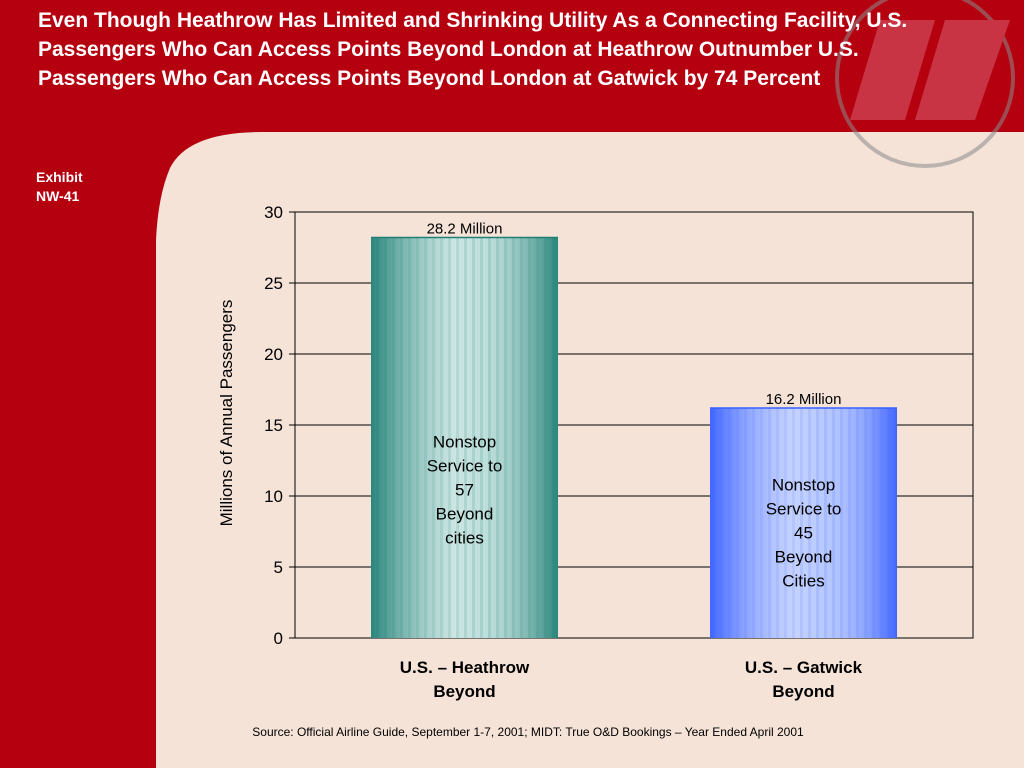 This screenshot has width=1024, height=768. I want to click on value-label: 16.2 Million, so click(804, 399).